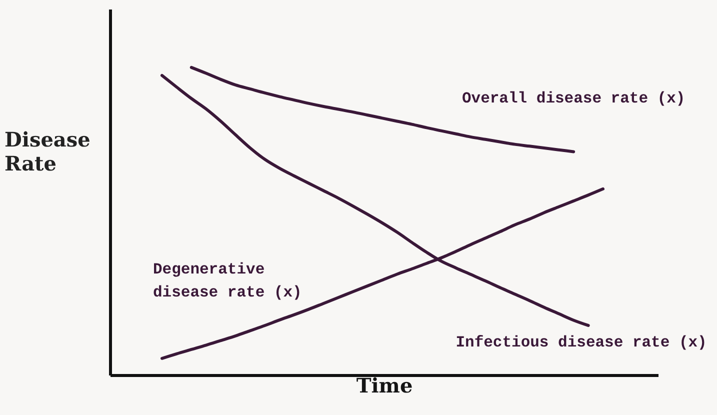 The width and height of the screenshot is (717, 415). I want to click on series-label: Infectious disease rate (x), so click(581, 342).